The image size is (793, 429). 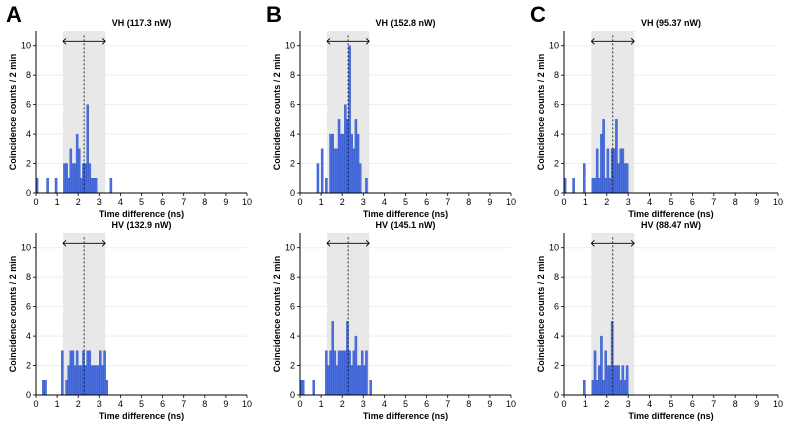 I want to click on y-tick-label: 8, so click(x=556, y=75).